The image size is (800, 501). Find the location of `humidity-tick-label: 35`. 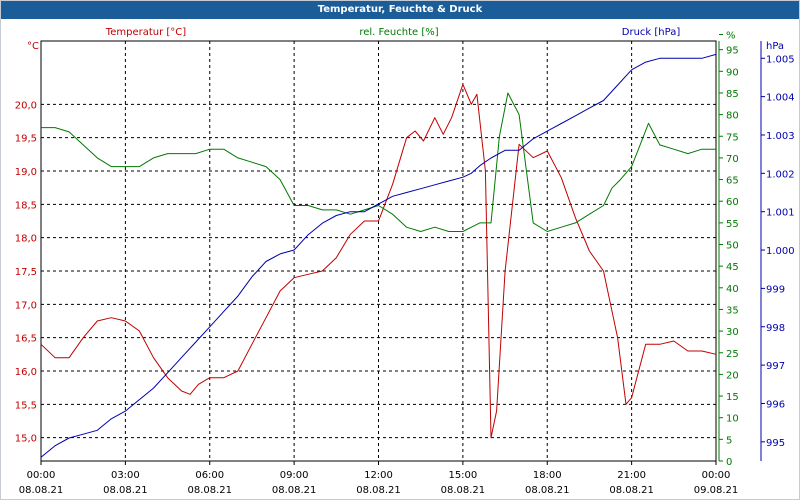

humidity-tick-label: 35 is located at coordinates (732, 310).